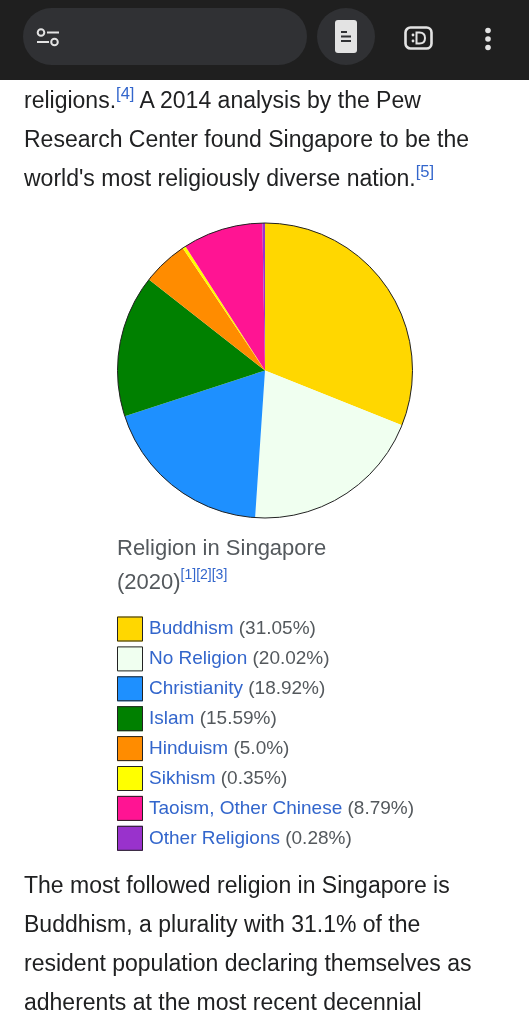  What do you see at coordinates (261, 747) in the screenshot?
I see `data-label: (5.0%)` at bounding box center [261, 747].